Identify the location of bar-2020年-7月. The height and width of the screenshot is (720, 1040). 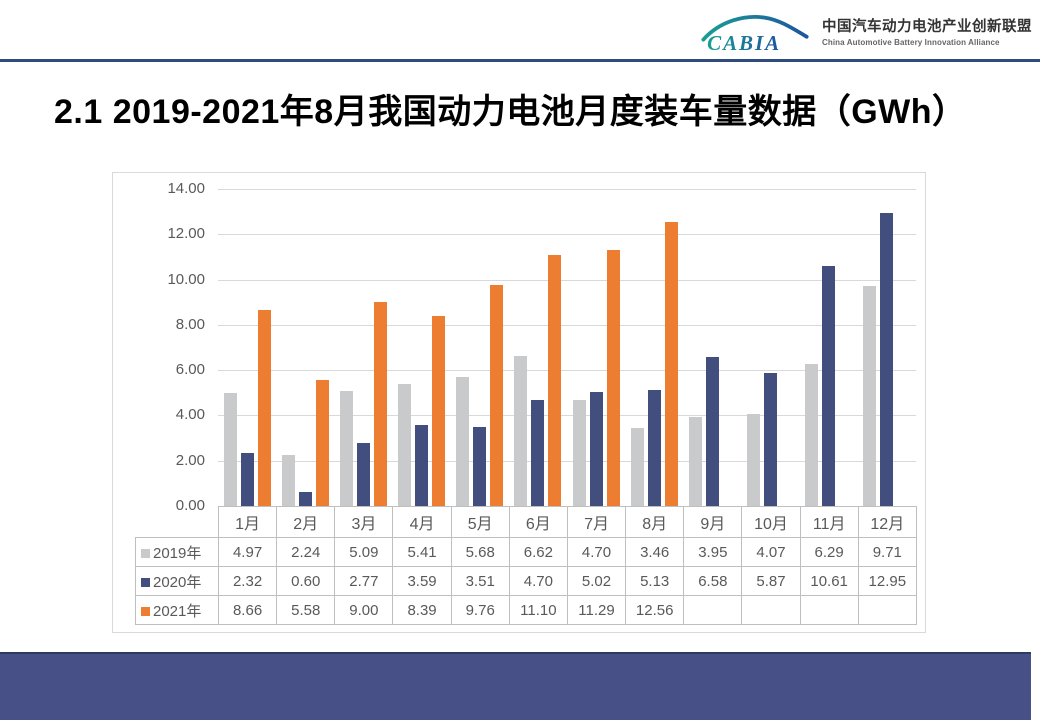
(596, 449).